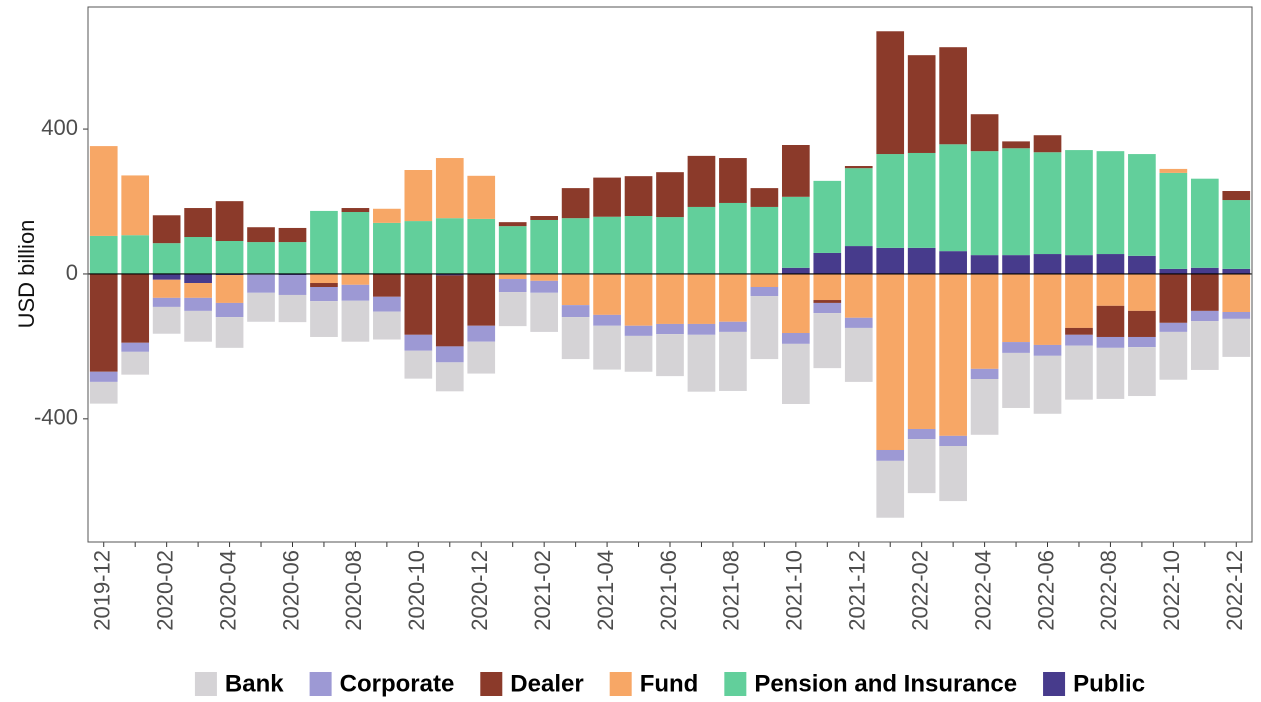 Image resolution: width=1261 pixels, height=702 pixels. I want to click on legend-label: Bank, so click(254, 683).